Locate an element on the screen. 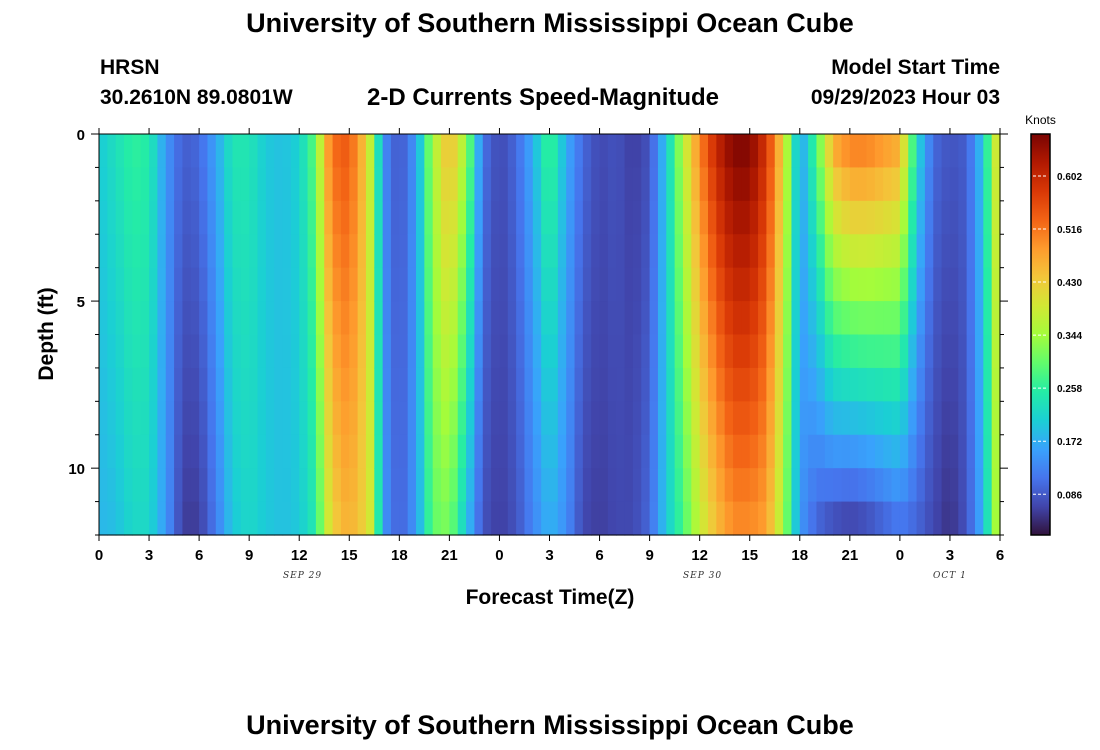 This screenshot has height=750, width=1100. x-tick-label: 9 is located at coordinates (649, 555).